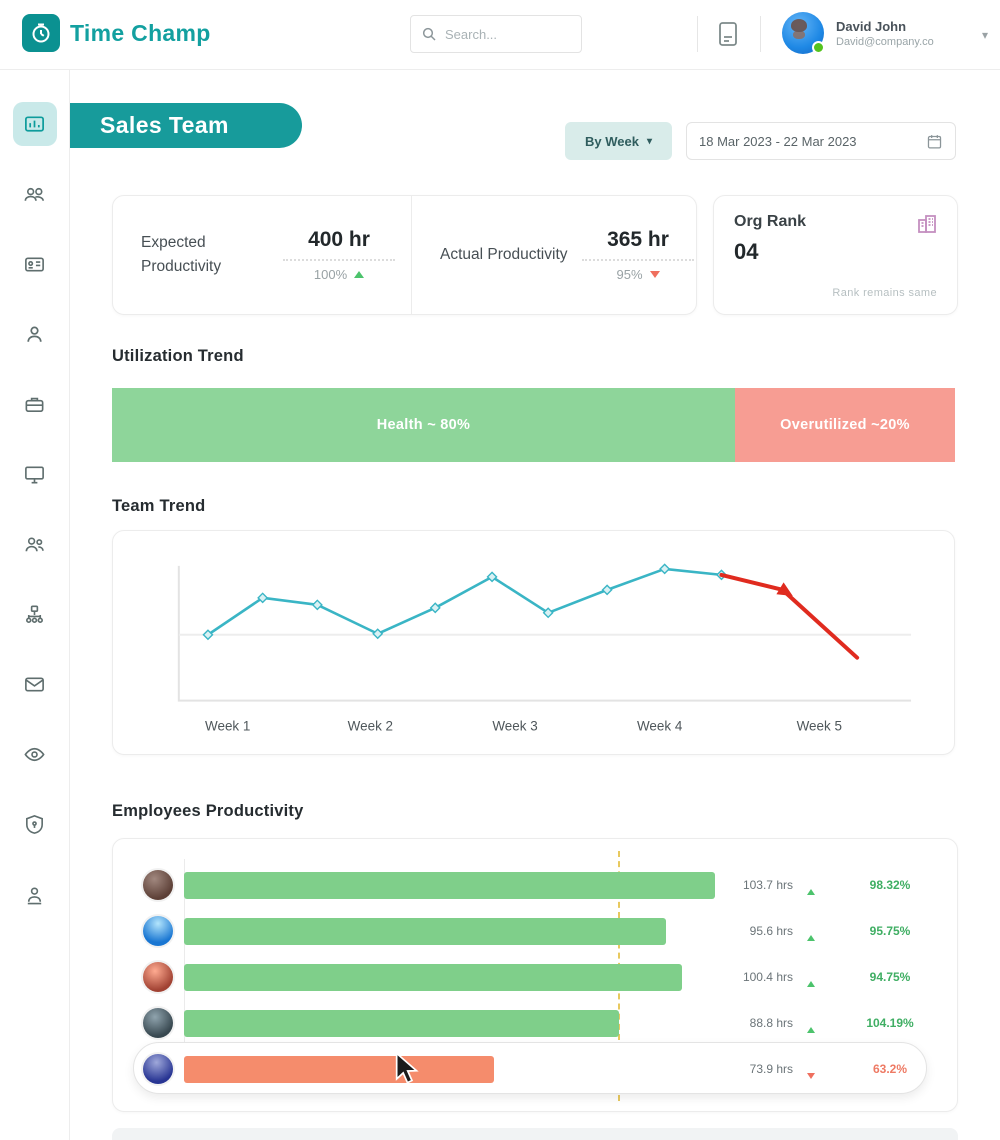 This screenshot has height=1140, width=1000. I want to click on period-filter-dropdown: By Week ▾, so click(618, 141).